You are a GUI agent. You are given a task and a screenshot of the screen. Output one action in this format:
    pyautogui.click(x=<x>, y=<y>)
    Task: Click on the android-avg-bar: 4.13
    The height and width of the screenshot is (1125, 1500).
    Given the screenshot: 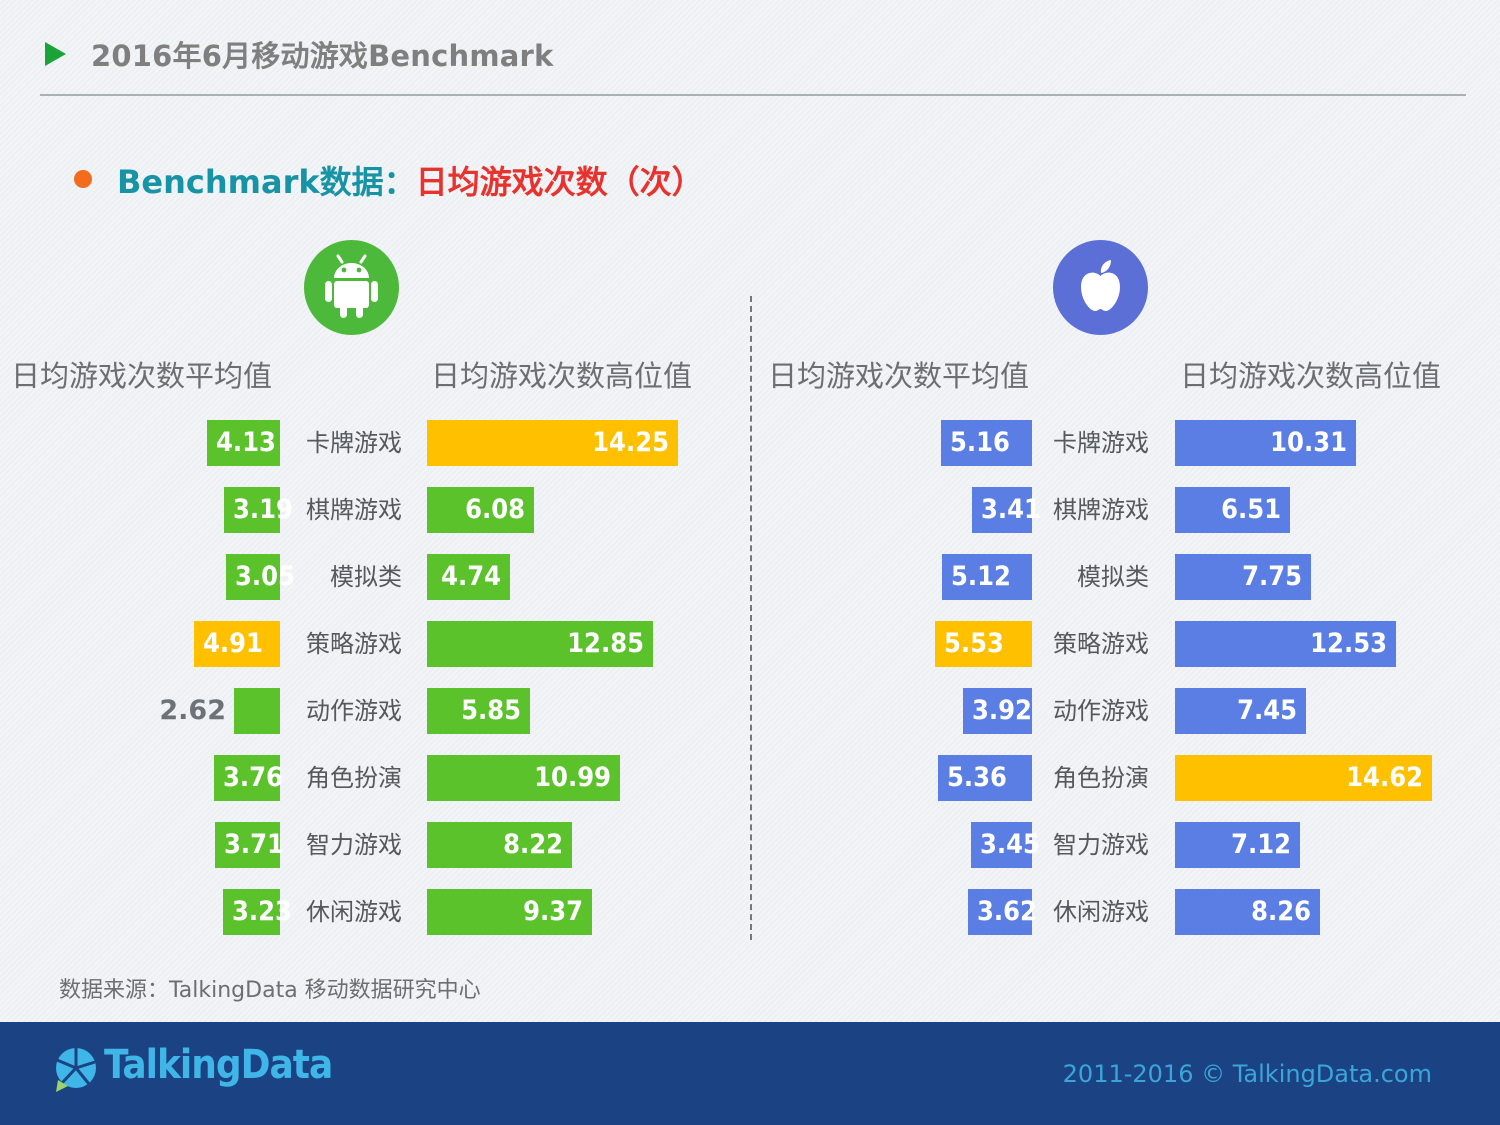 What is the action you would take?
    pyautogui.click(x=243, y=443)
    